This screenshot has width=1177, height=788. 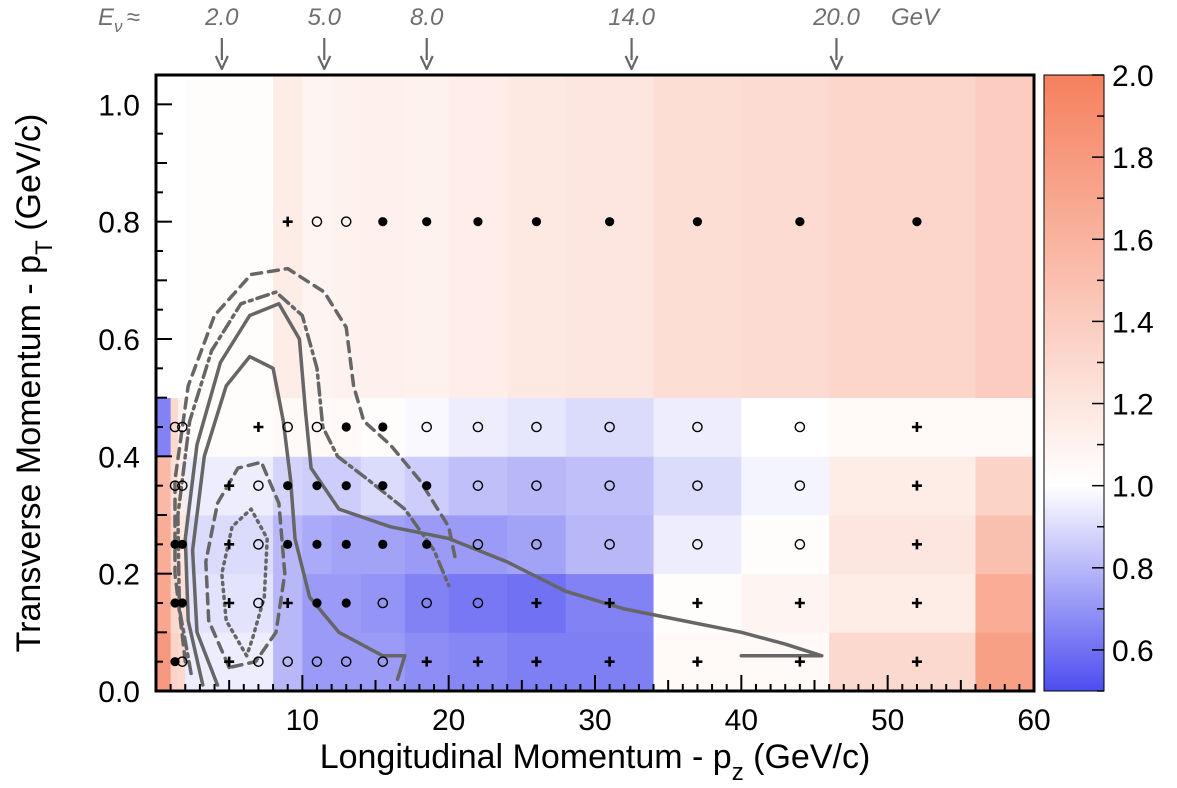 I want to click on y-tick-label: 0.2, so click(x=119, y=575).